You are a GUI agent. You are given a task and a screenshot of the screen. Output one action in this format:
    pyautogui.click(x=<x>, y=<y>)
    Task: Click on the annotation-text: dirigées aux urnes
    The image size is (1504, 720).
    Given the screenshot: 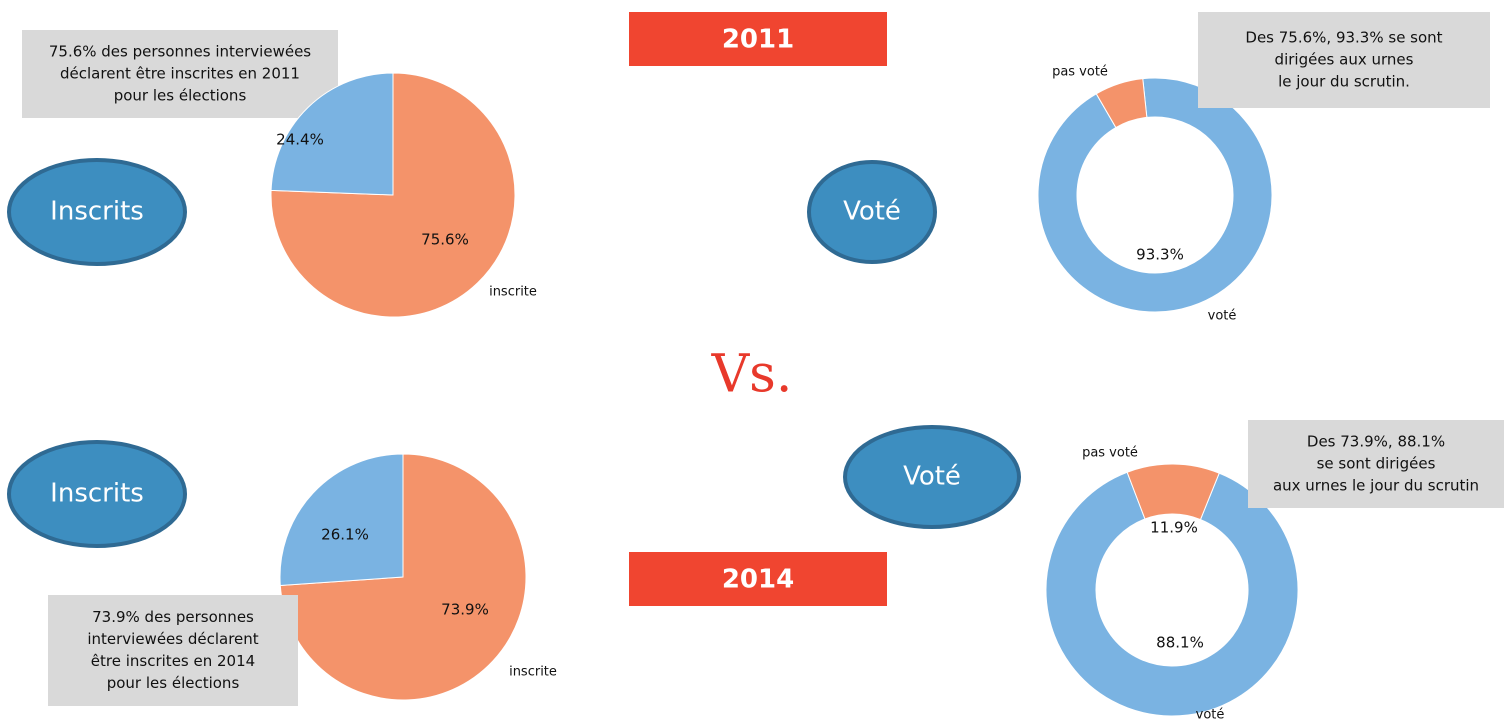 What is the action you would take?
    pyautogui.click(x=1344, y=60)
    